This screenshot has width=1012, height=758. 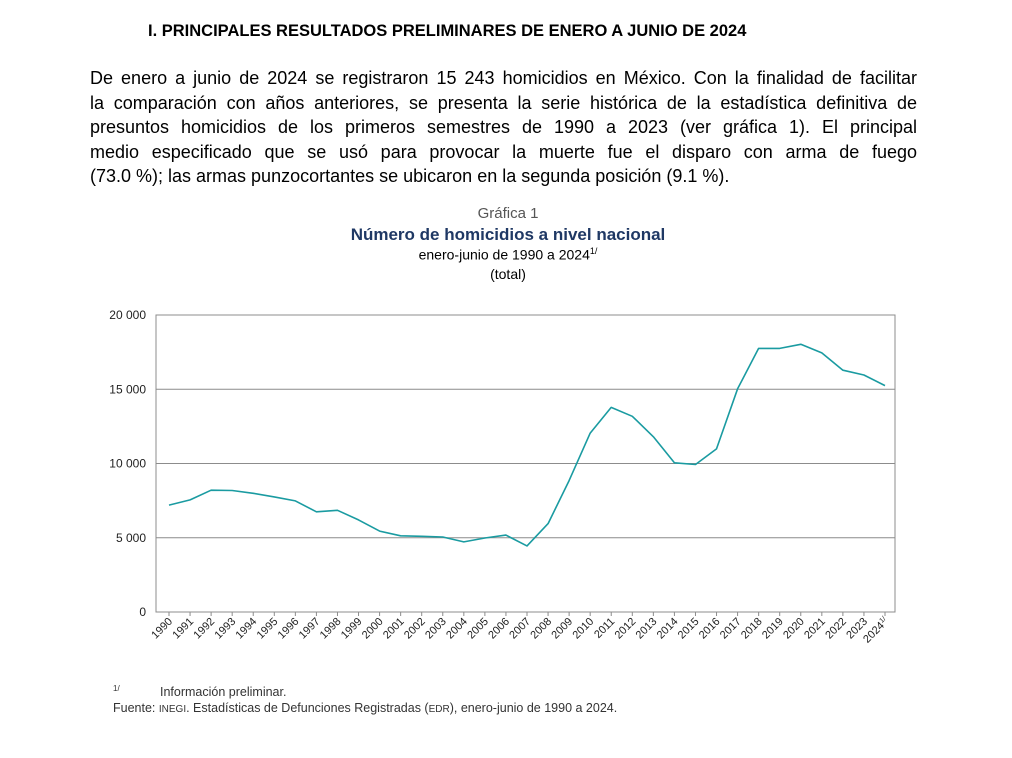 I want to click on x-tick-label: 2009, so click(x=562, y=629).